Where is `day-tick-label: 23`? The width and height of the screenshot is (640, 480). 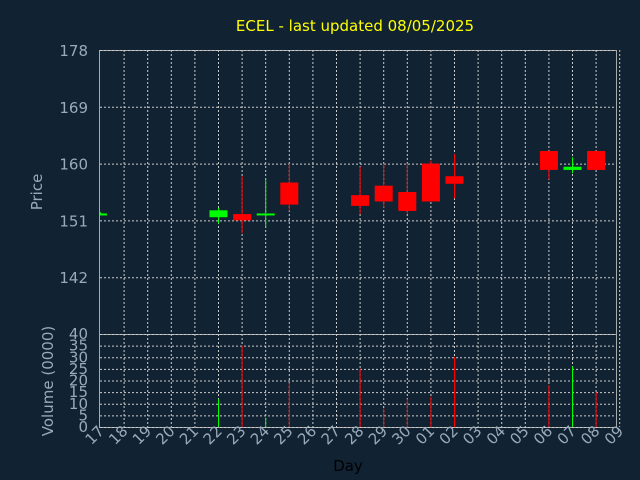 day-tick-label: 23 is located at coordinates (236, 435).